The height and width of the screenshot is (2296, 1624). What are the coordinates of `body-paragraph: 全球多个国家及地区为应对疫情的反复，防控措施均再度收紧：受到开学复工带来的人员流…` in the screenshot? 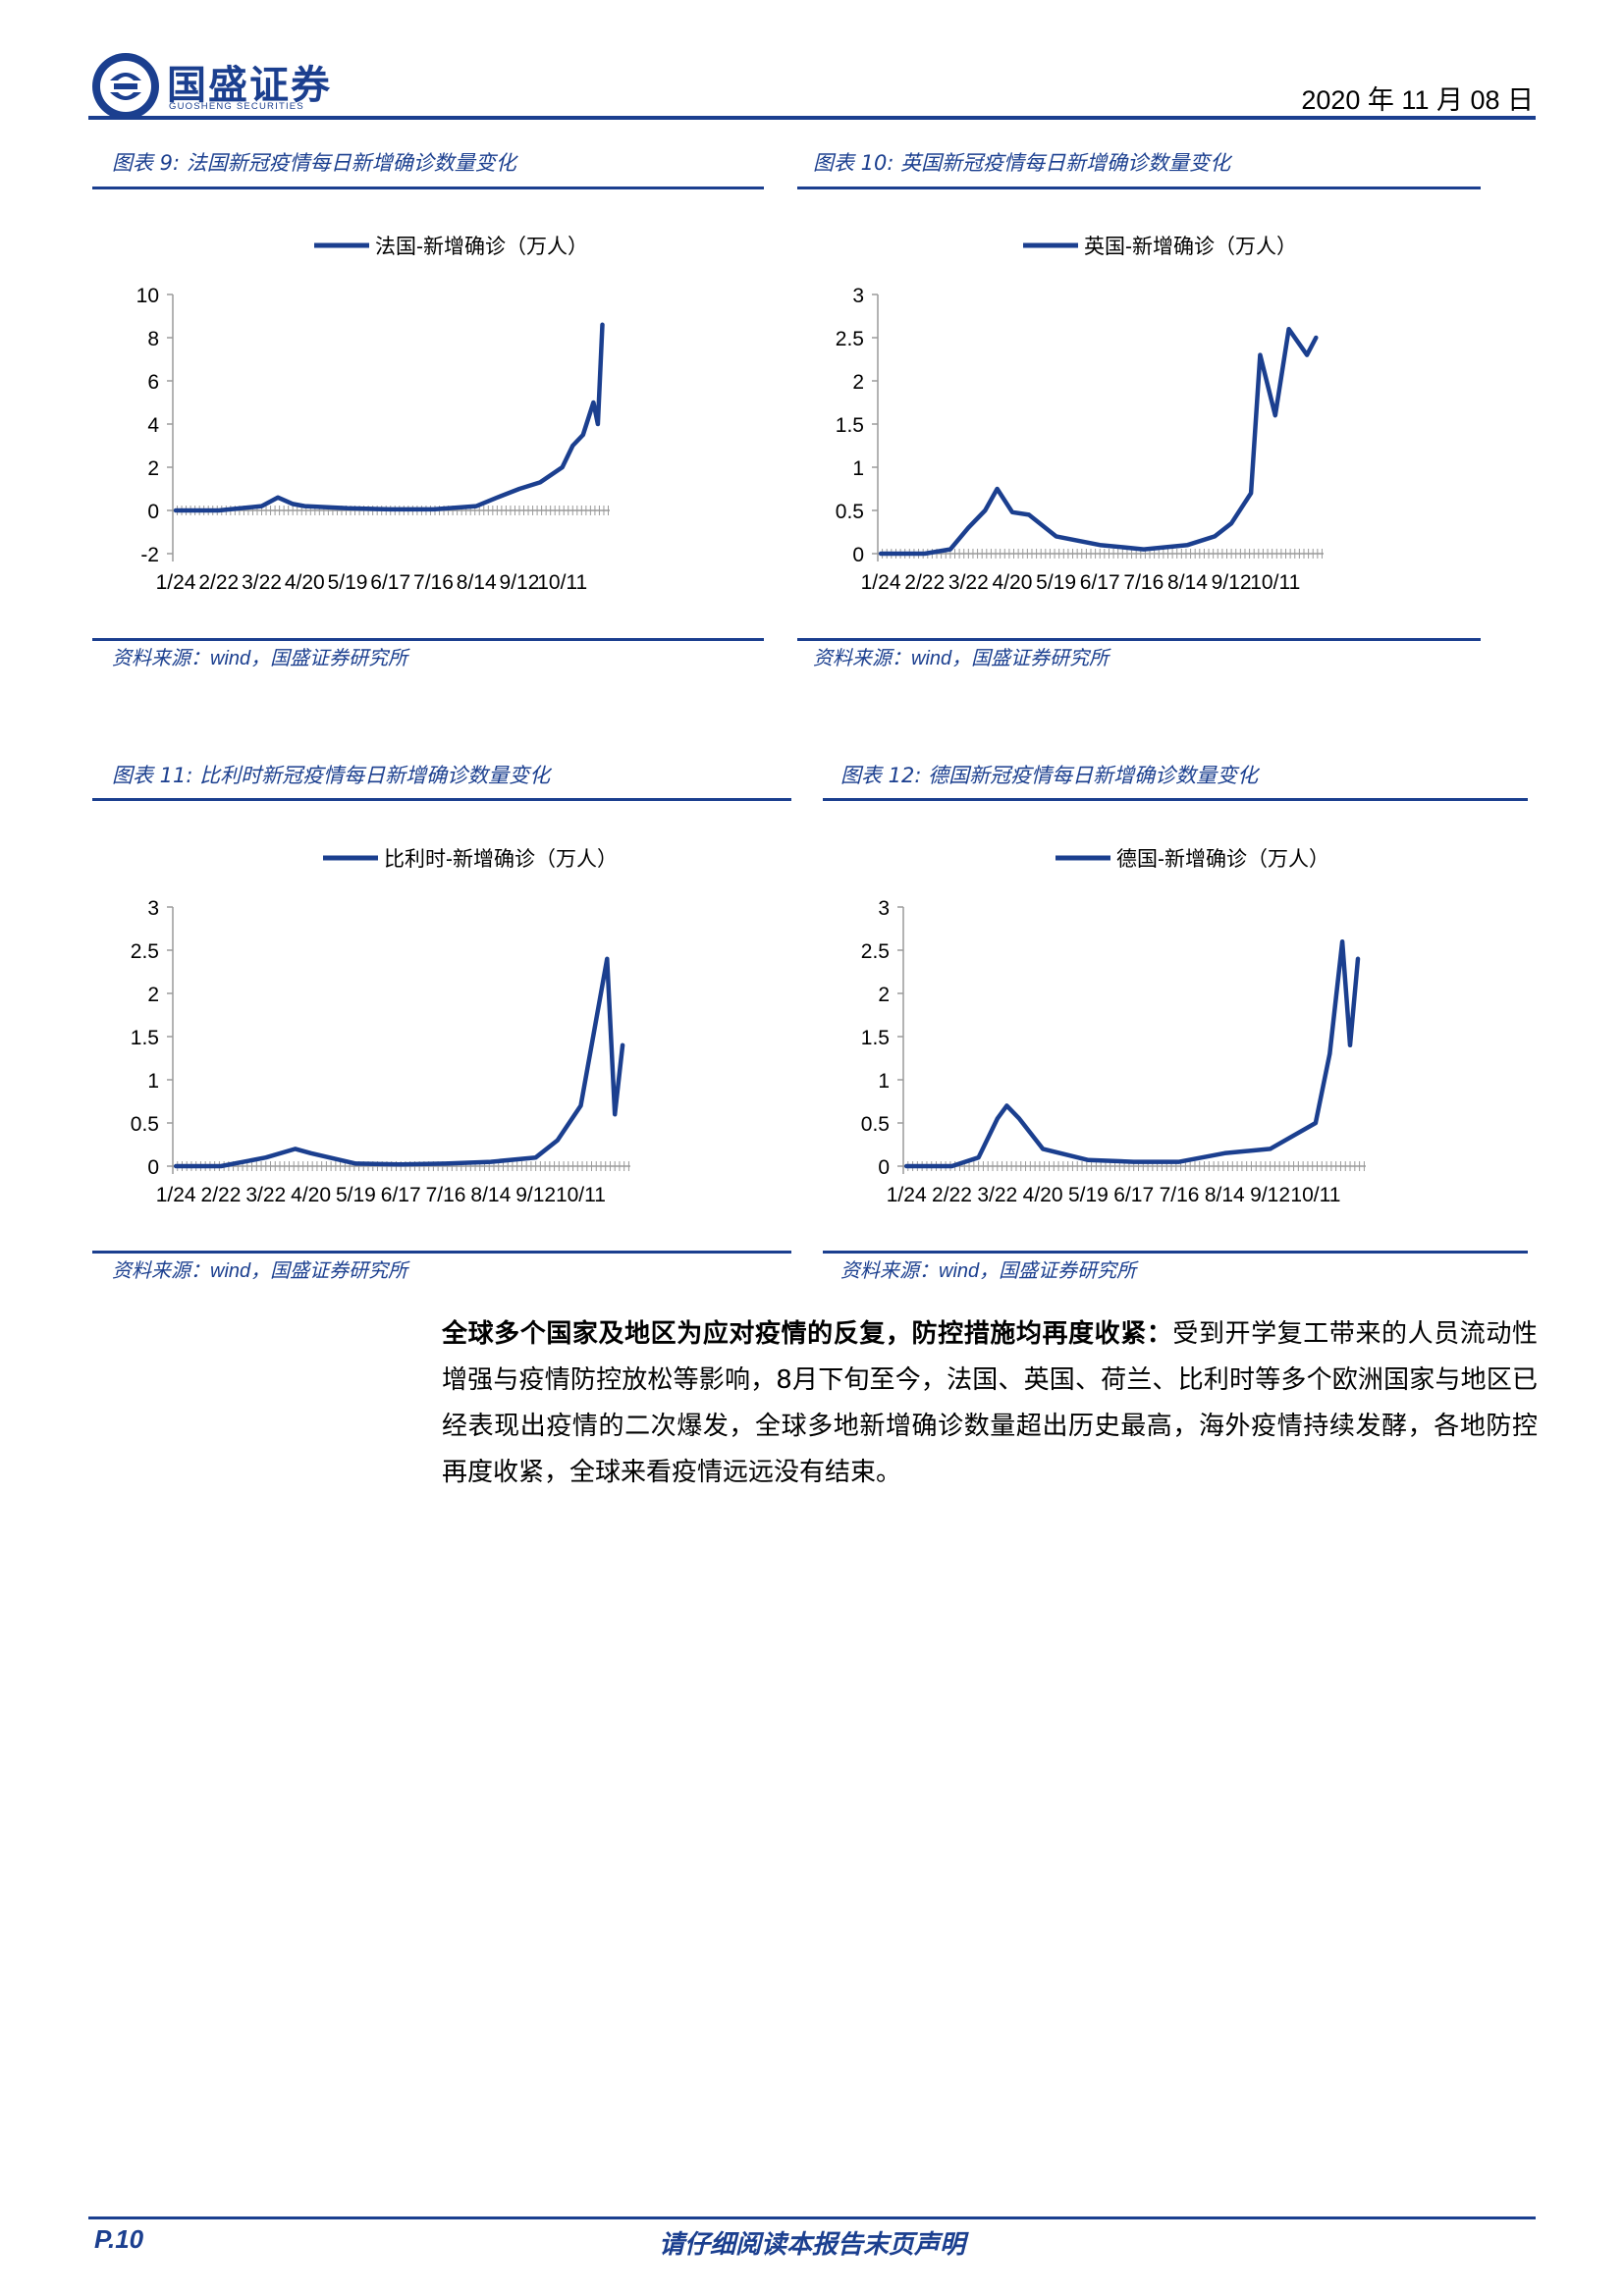 It's located at (990, 1403).